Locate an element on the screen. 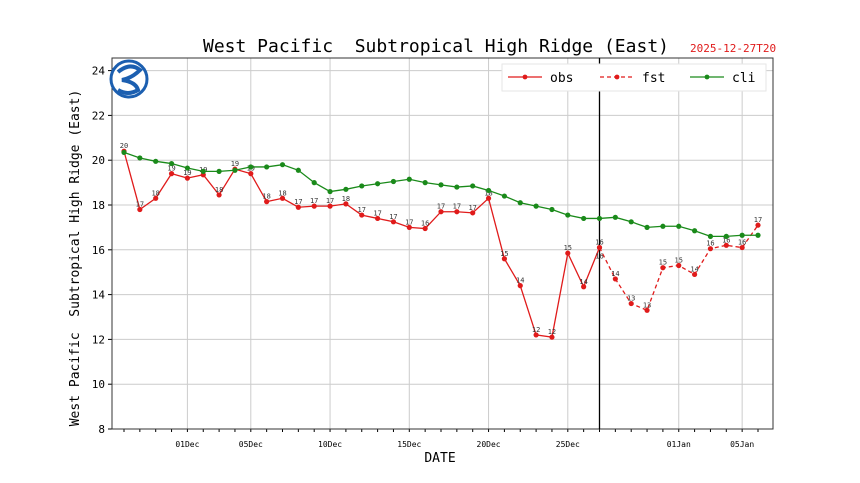 The width and height of the screenshot is (860, 483). fst-data-label: 15 is located at coordinates (679, 260).